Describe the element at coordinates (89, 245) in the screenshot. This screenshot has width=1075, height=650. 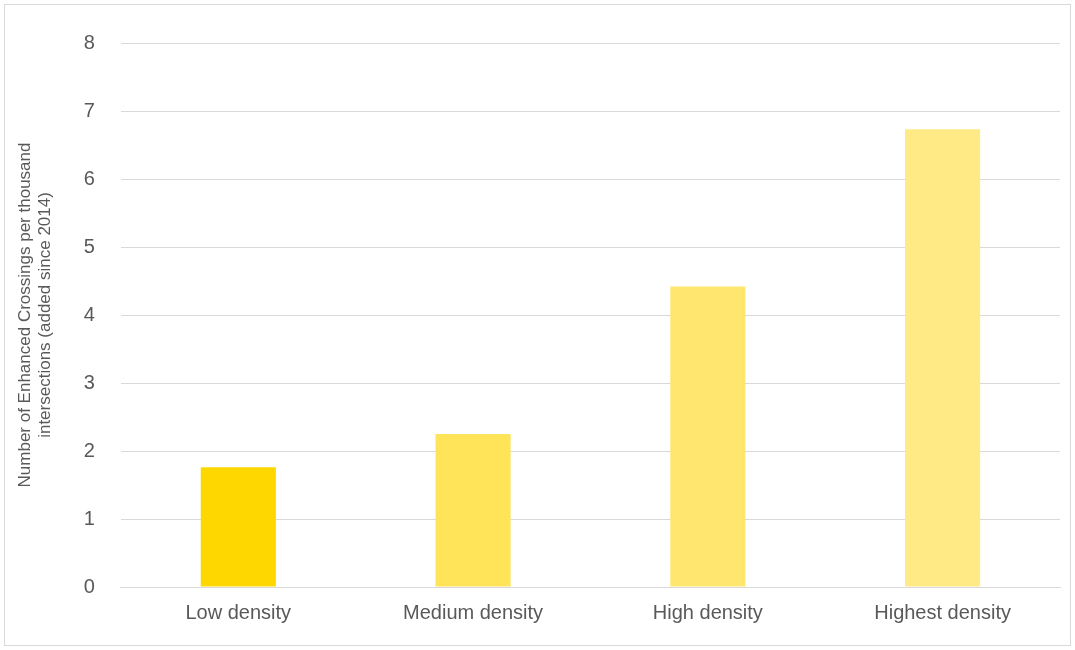
I see `y-tick-label: 5` at that location.